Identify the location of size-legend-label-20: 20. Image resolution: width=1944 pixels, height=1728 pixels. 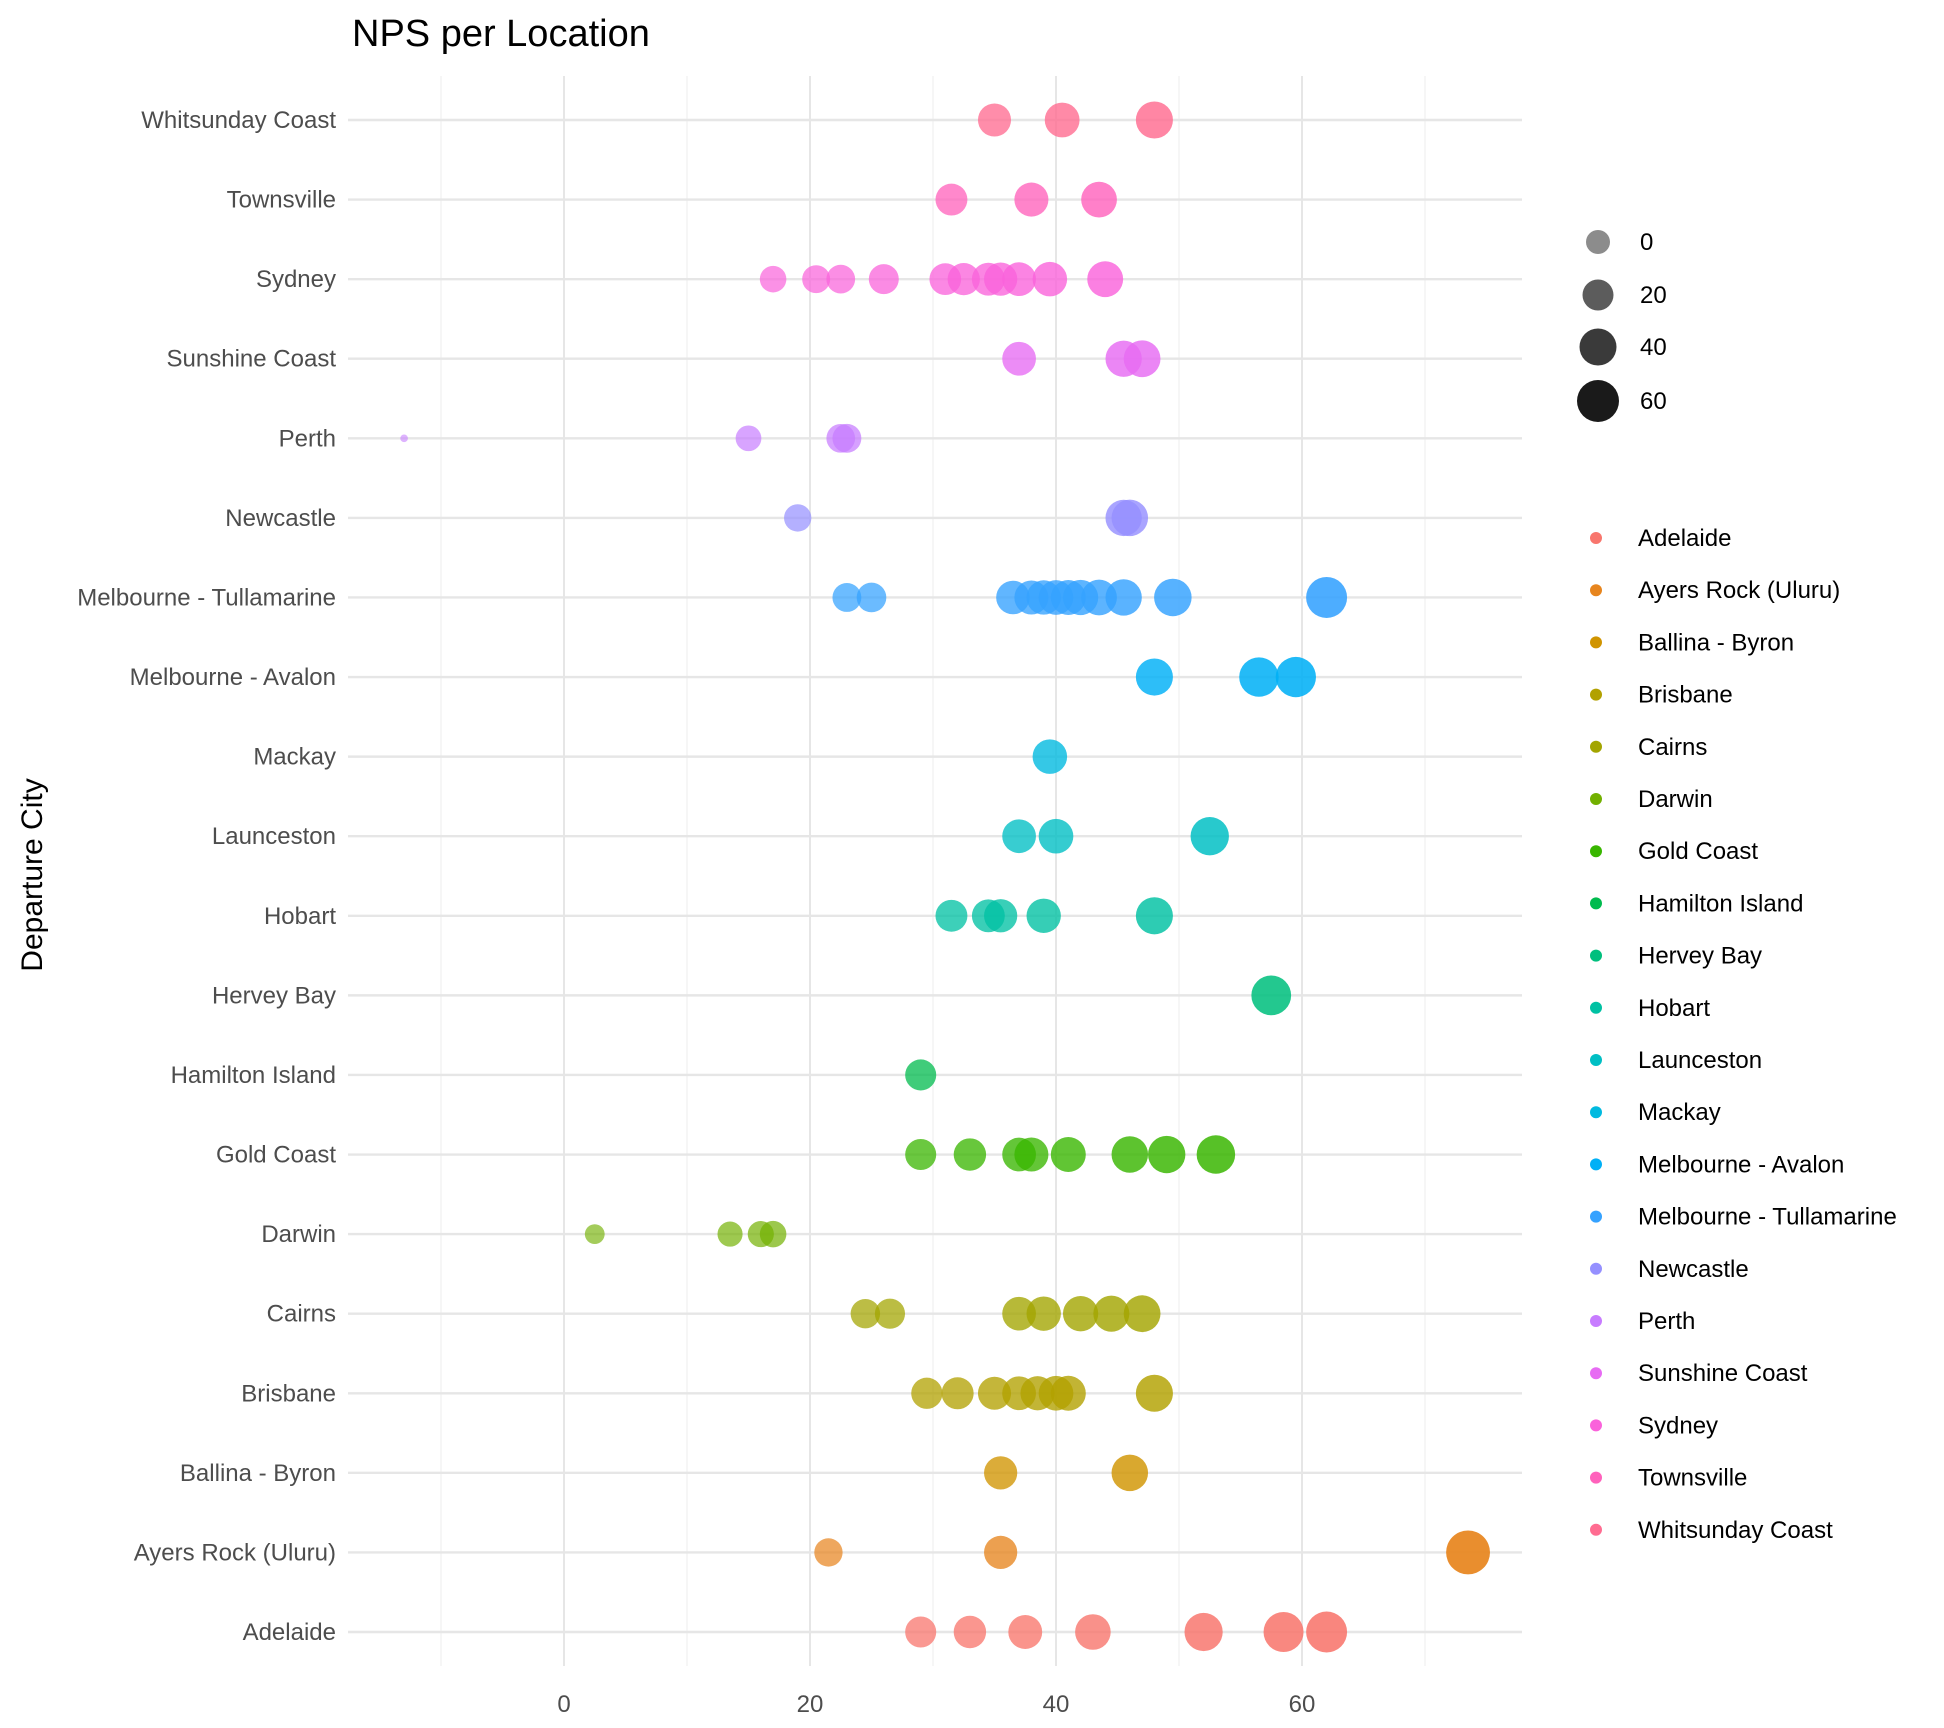
(1653, 295).